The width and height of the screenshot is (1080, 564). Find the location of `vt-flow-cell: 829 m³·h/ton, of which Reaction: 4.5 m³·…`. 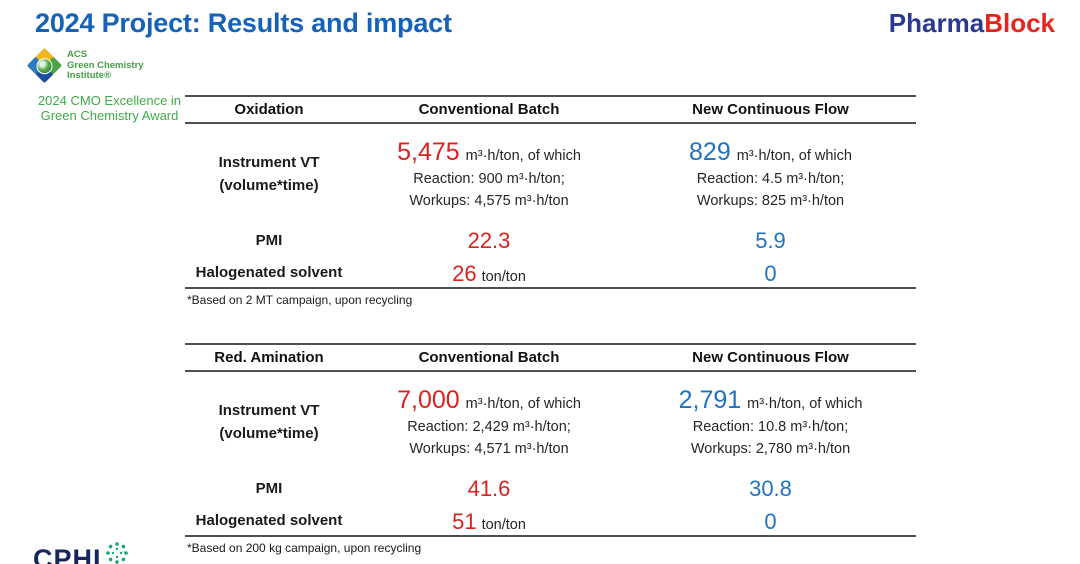

vt-flow-cell: 829 m³·h/ton, of which Reaction: 4.5 m³·… is located at coordinates (770, 174).